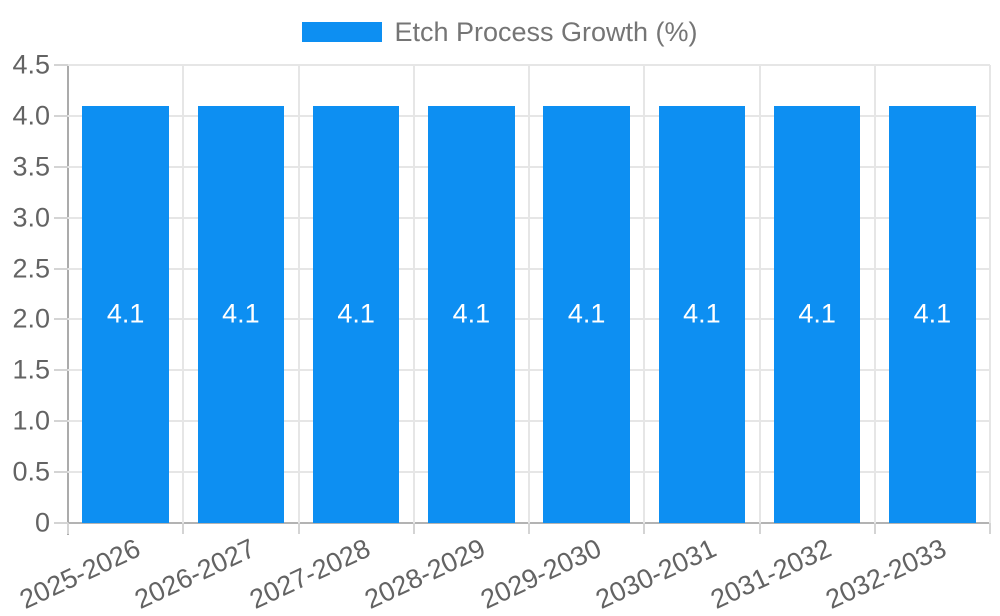 This screenshot has height=616, width=1000. Describe the element at coordinates (31, 115) in the screenshot. I see `y-tick-label: 4.0` at that location.